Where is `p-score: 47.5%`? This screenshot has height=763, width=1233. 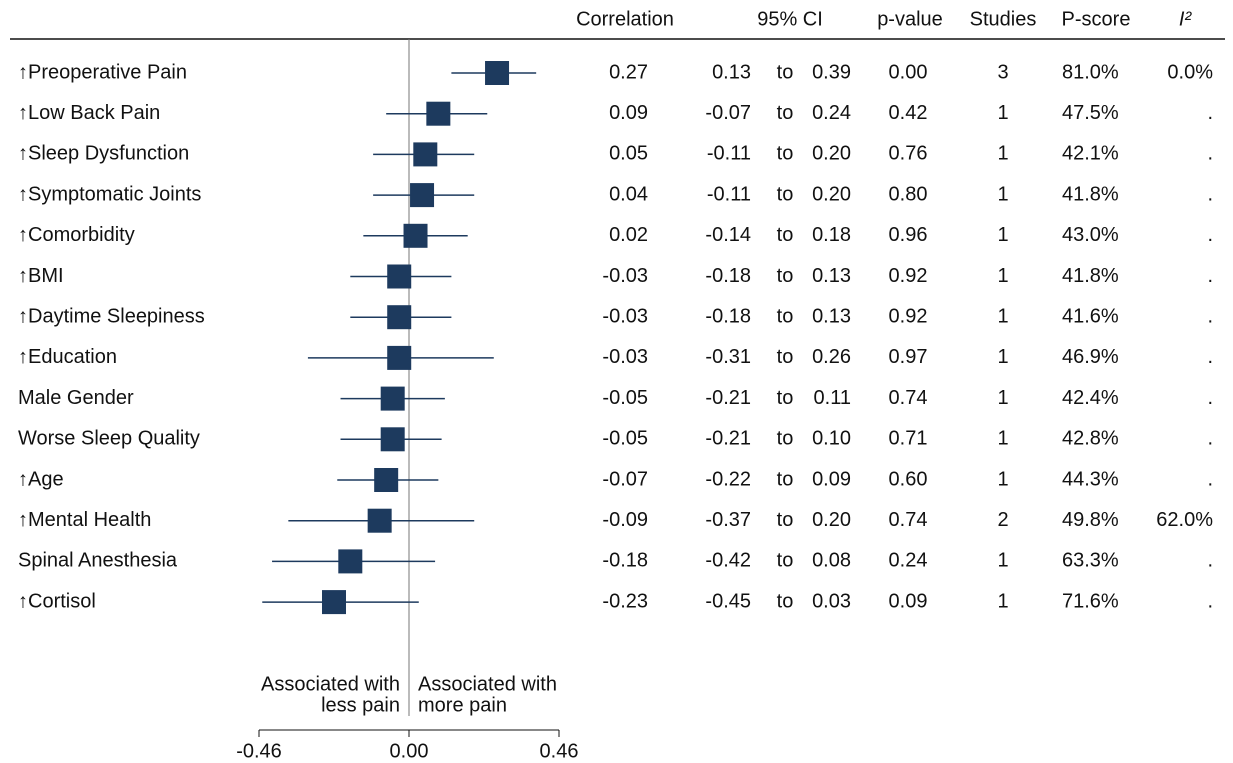 p-score: 47.5% is located at coordinates (1090, 113).